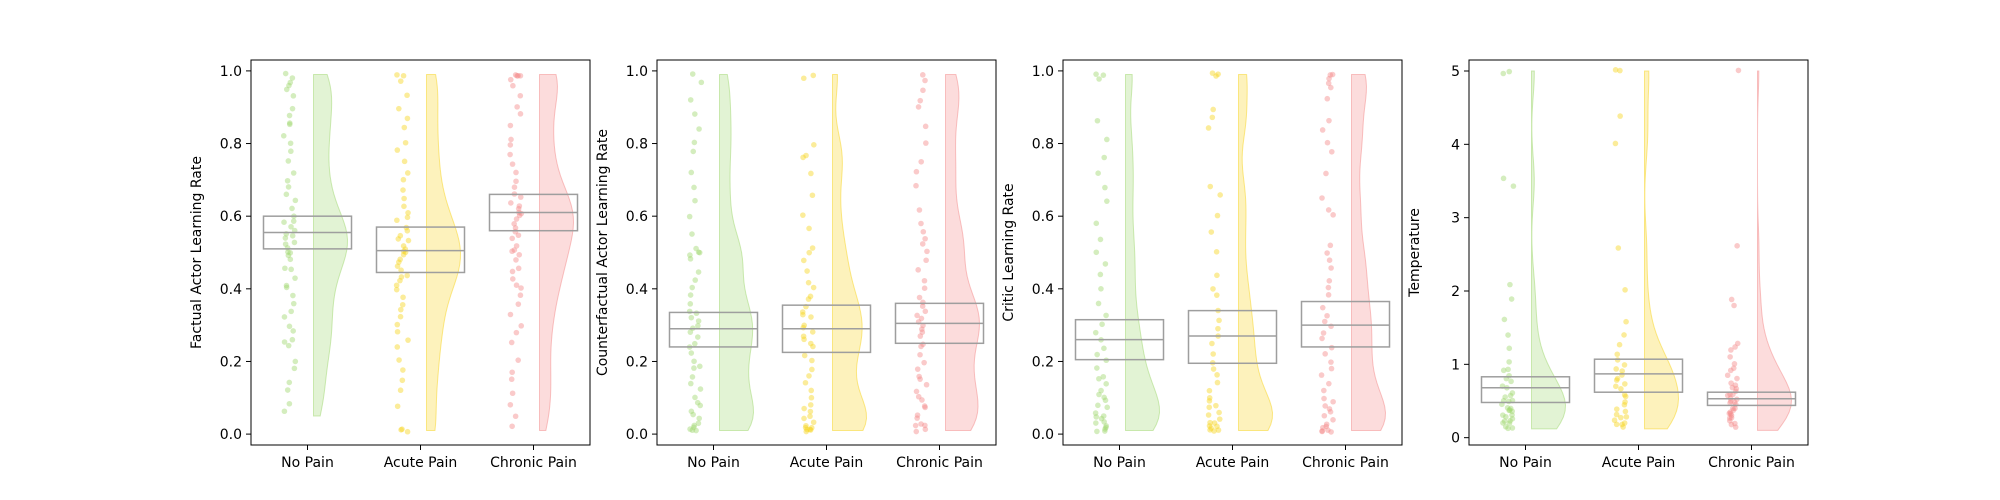 This screenshot has width=2000, height=500. What do you see at coordinates (1455, 292) in the screenshot?
I see `y-tick-label: 2` at bounding box center [1455, 292].